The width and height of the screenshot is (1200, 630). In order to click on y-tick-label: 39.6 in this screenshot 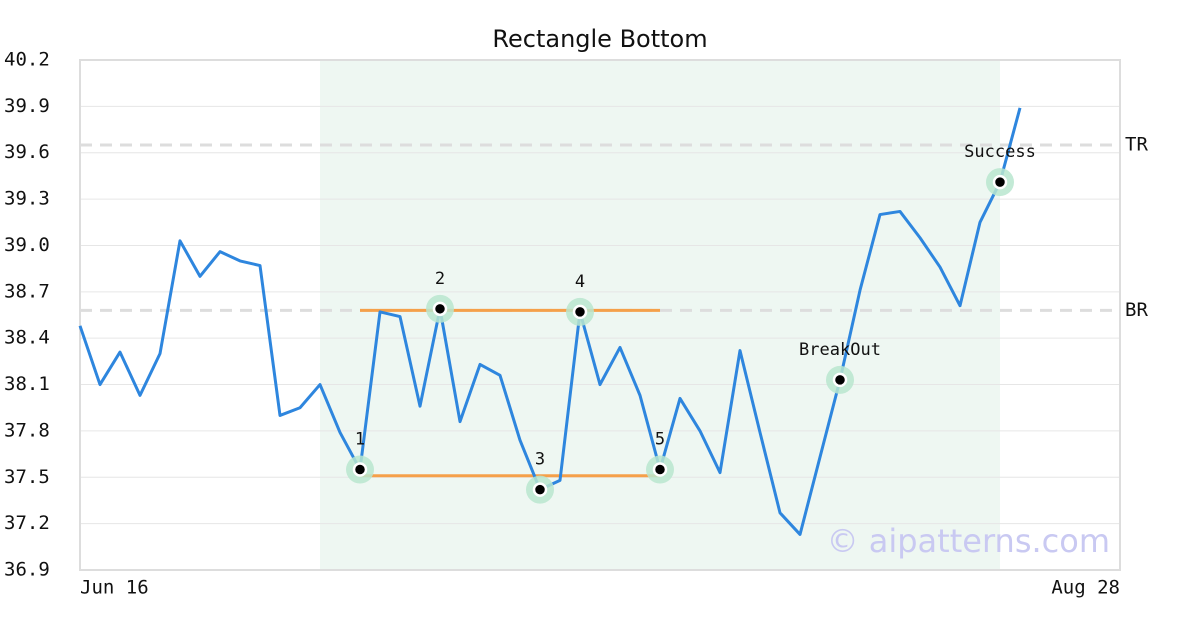, I will do `click(27, 152)`.